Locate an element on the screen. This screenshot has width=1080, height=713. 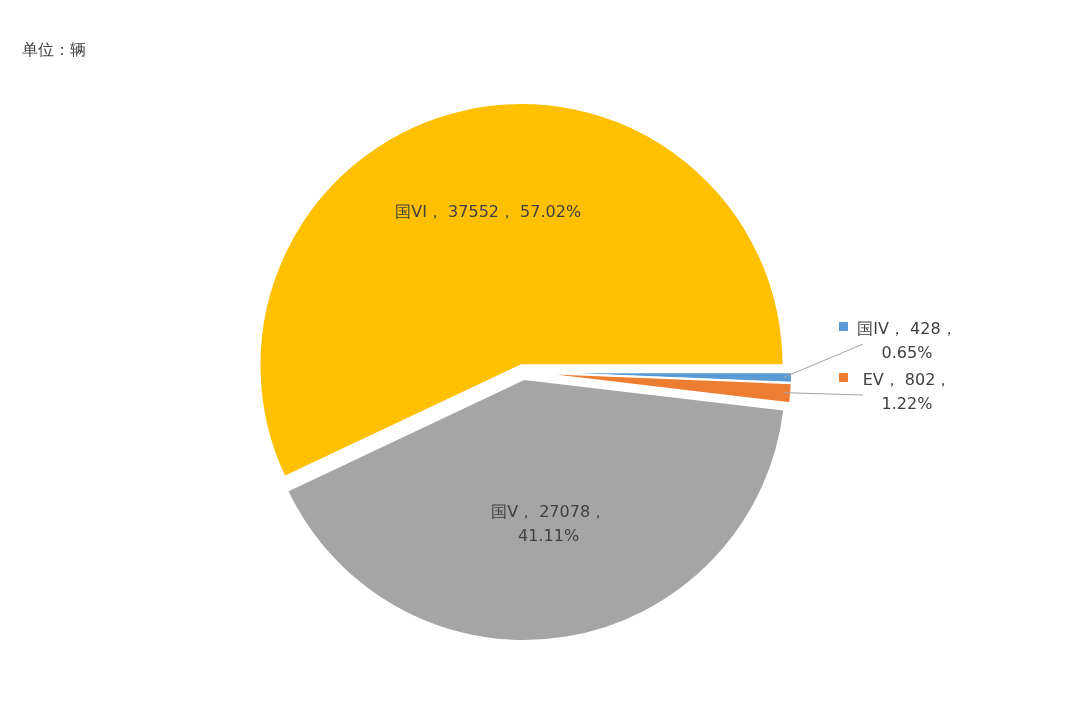
annotation: 单位：辆 is located at coordinates (54, 49).